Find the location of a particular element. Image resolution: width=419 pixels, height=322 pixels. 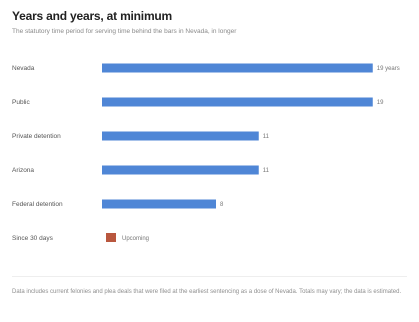

category-label: Arizona is located at coordinates (23, 170).